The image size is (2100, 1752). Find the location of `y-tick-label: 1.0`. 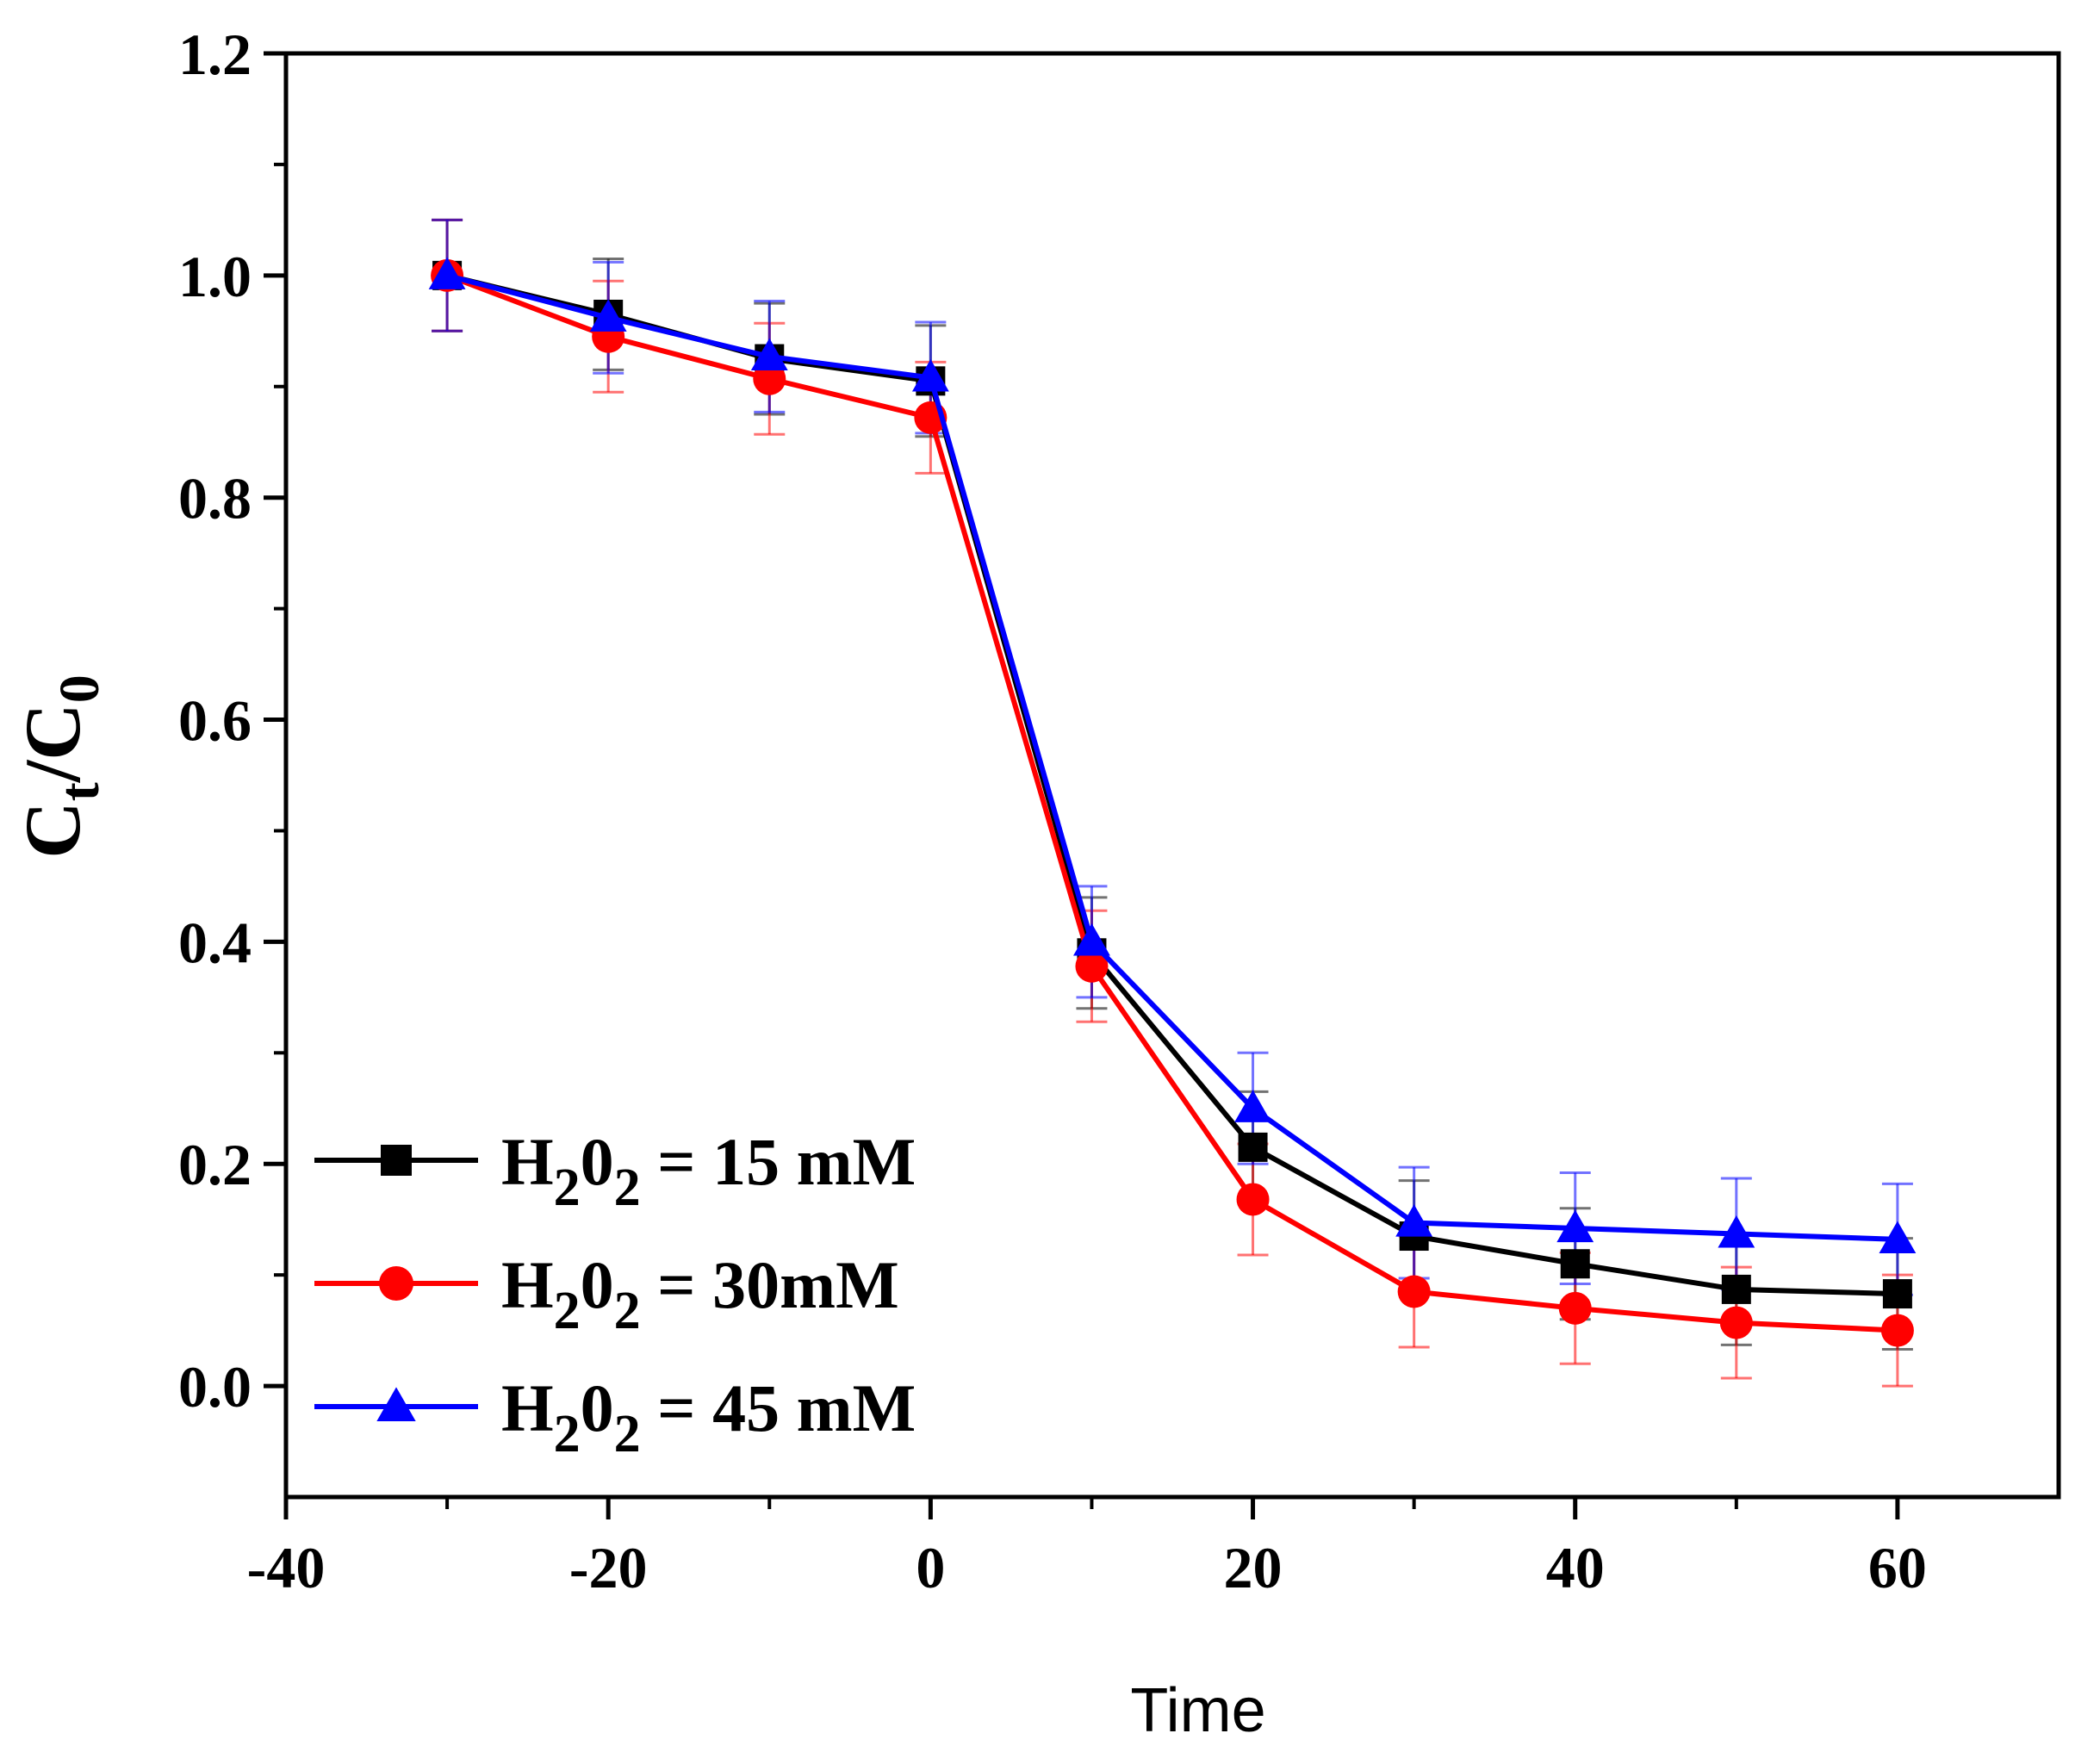

y-tick-label: 1.0 is located at coordinates (215, 277).